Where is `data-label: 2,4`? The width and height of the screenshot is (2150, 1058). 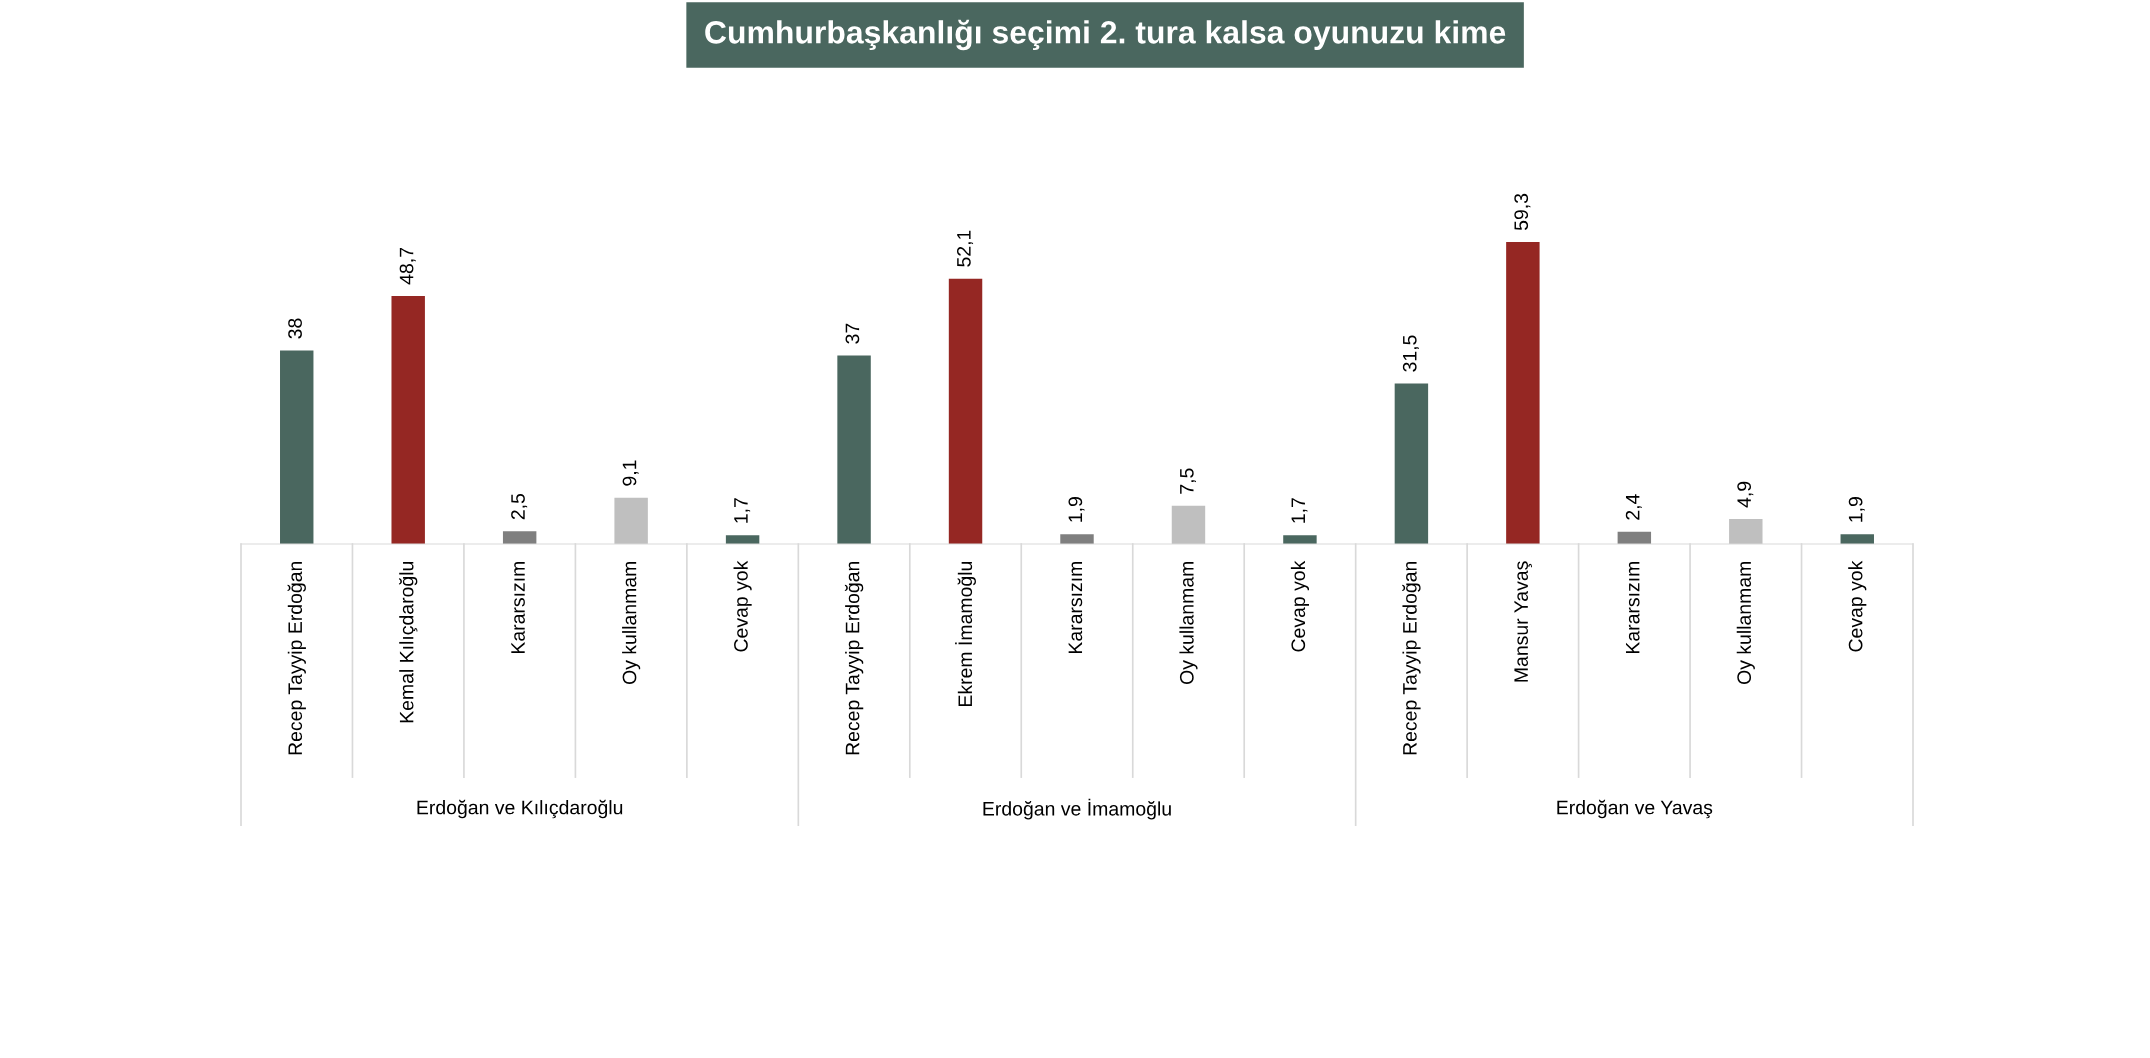 data-label: 2,4 is located at coordinates (1633, 507).